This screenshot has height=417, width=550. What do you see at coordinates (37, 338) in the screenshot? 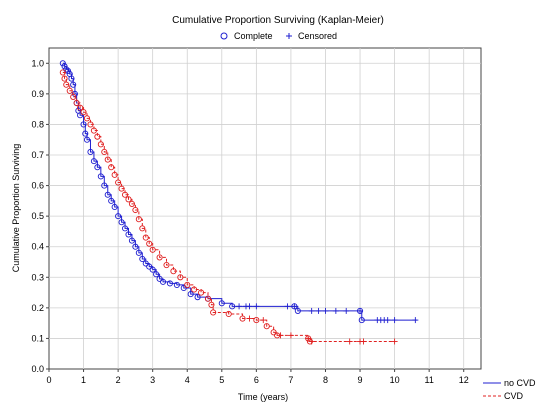
I see `y-tick-label: 0.1` at bounding box center [37, 338].